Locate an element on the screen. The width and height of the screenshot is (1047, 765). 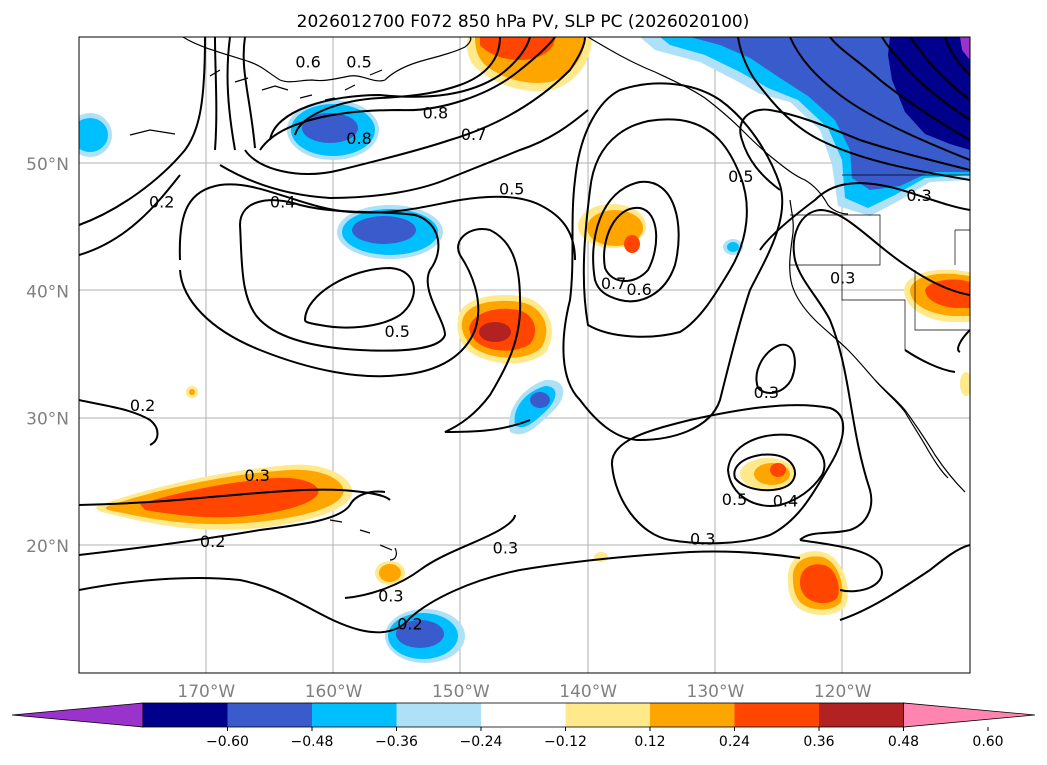
latitude-labels: 20°N 30°N 40°N 50°N is located at coordinates (47, 356).